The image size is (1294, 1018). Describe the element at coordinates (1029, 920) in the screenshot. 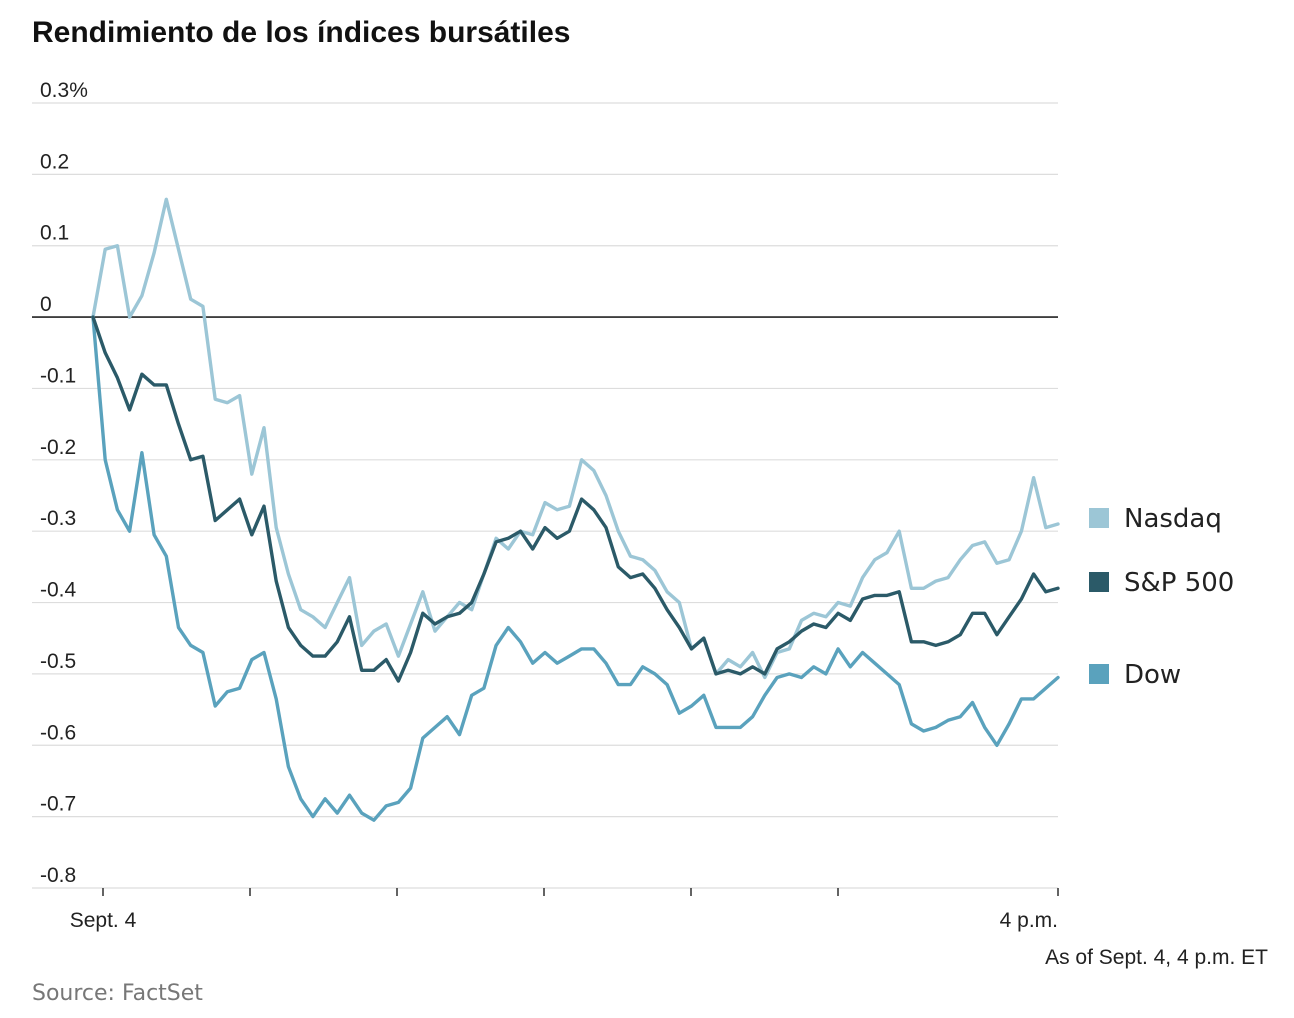

I see `x-tick-label-end: 4 p.m.` at that location.